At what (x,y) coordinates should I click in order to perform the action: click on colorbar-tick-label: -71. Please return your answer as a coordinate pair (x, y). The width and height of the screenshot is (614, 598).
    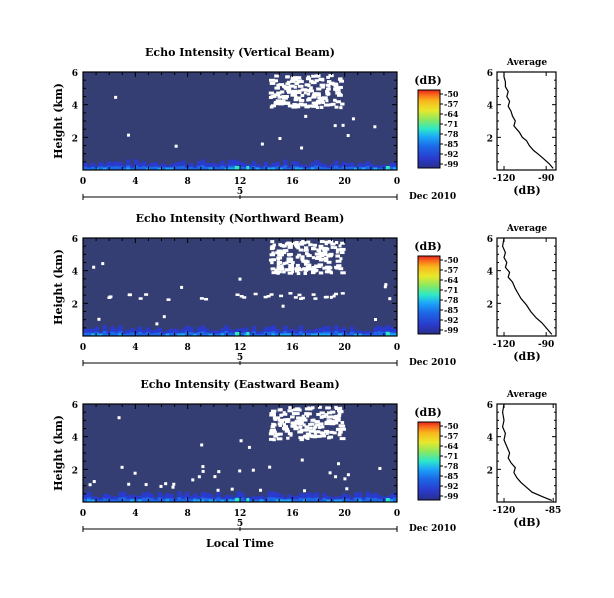
    Looking at the image, I should click on (451, 124).